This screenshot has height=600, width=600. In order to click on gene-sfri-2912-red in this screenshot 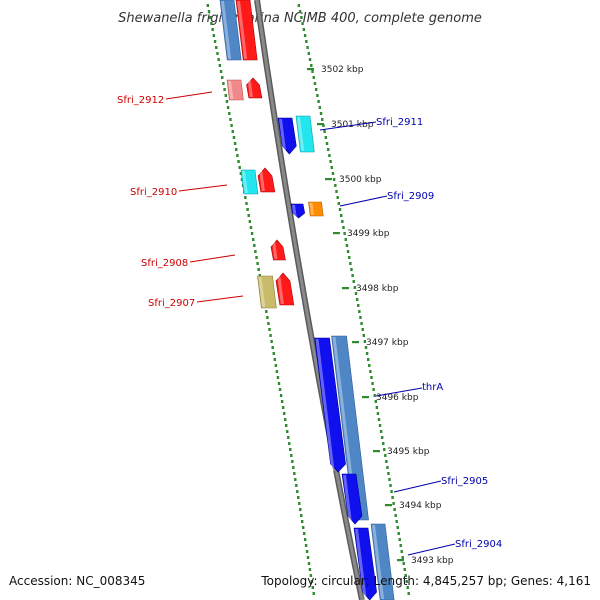, I will do `click(254, 88)`.